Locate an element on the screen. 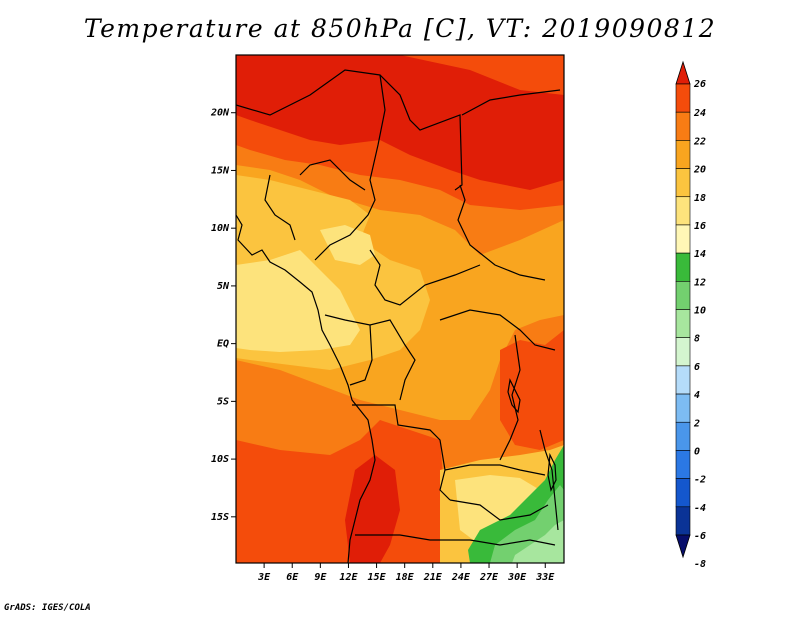 This screenshot has width=800, height=618. colorbar-label: 2 is located at coordinates (696, 423).